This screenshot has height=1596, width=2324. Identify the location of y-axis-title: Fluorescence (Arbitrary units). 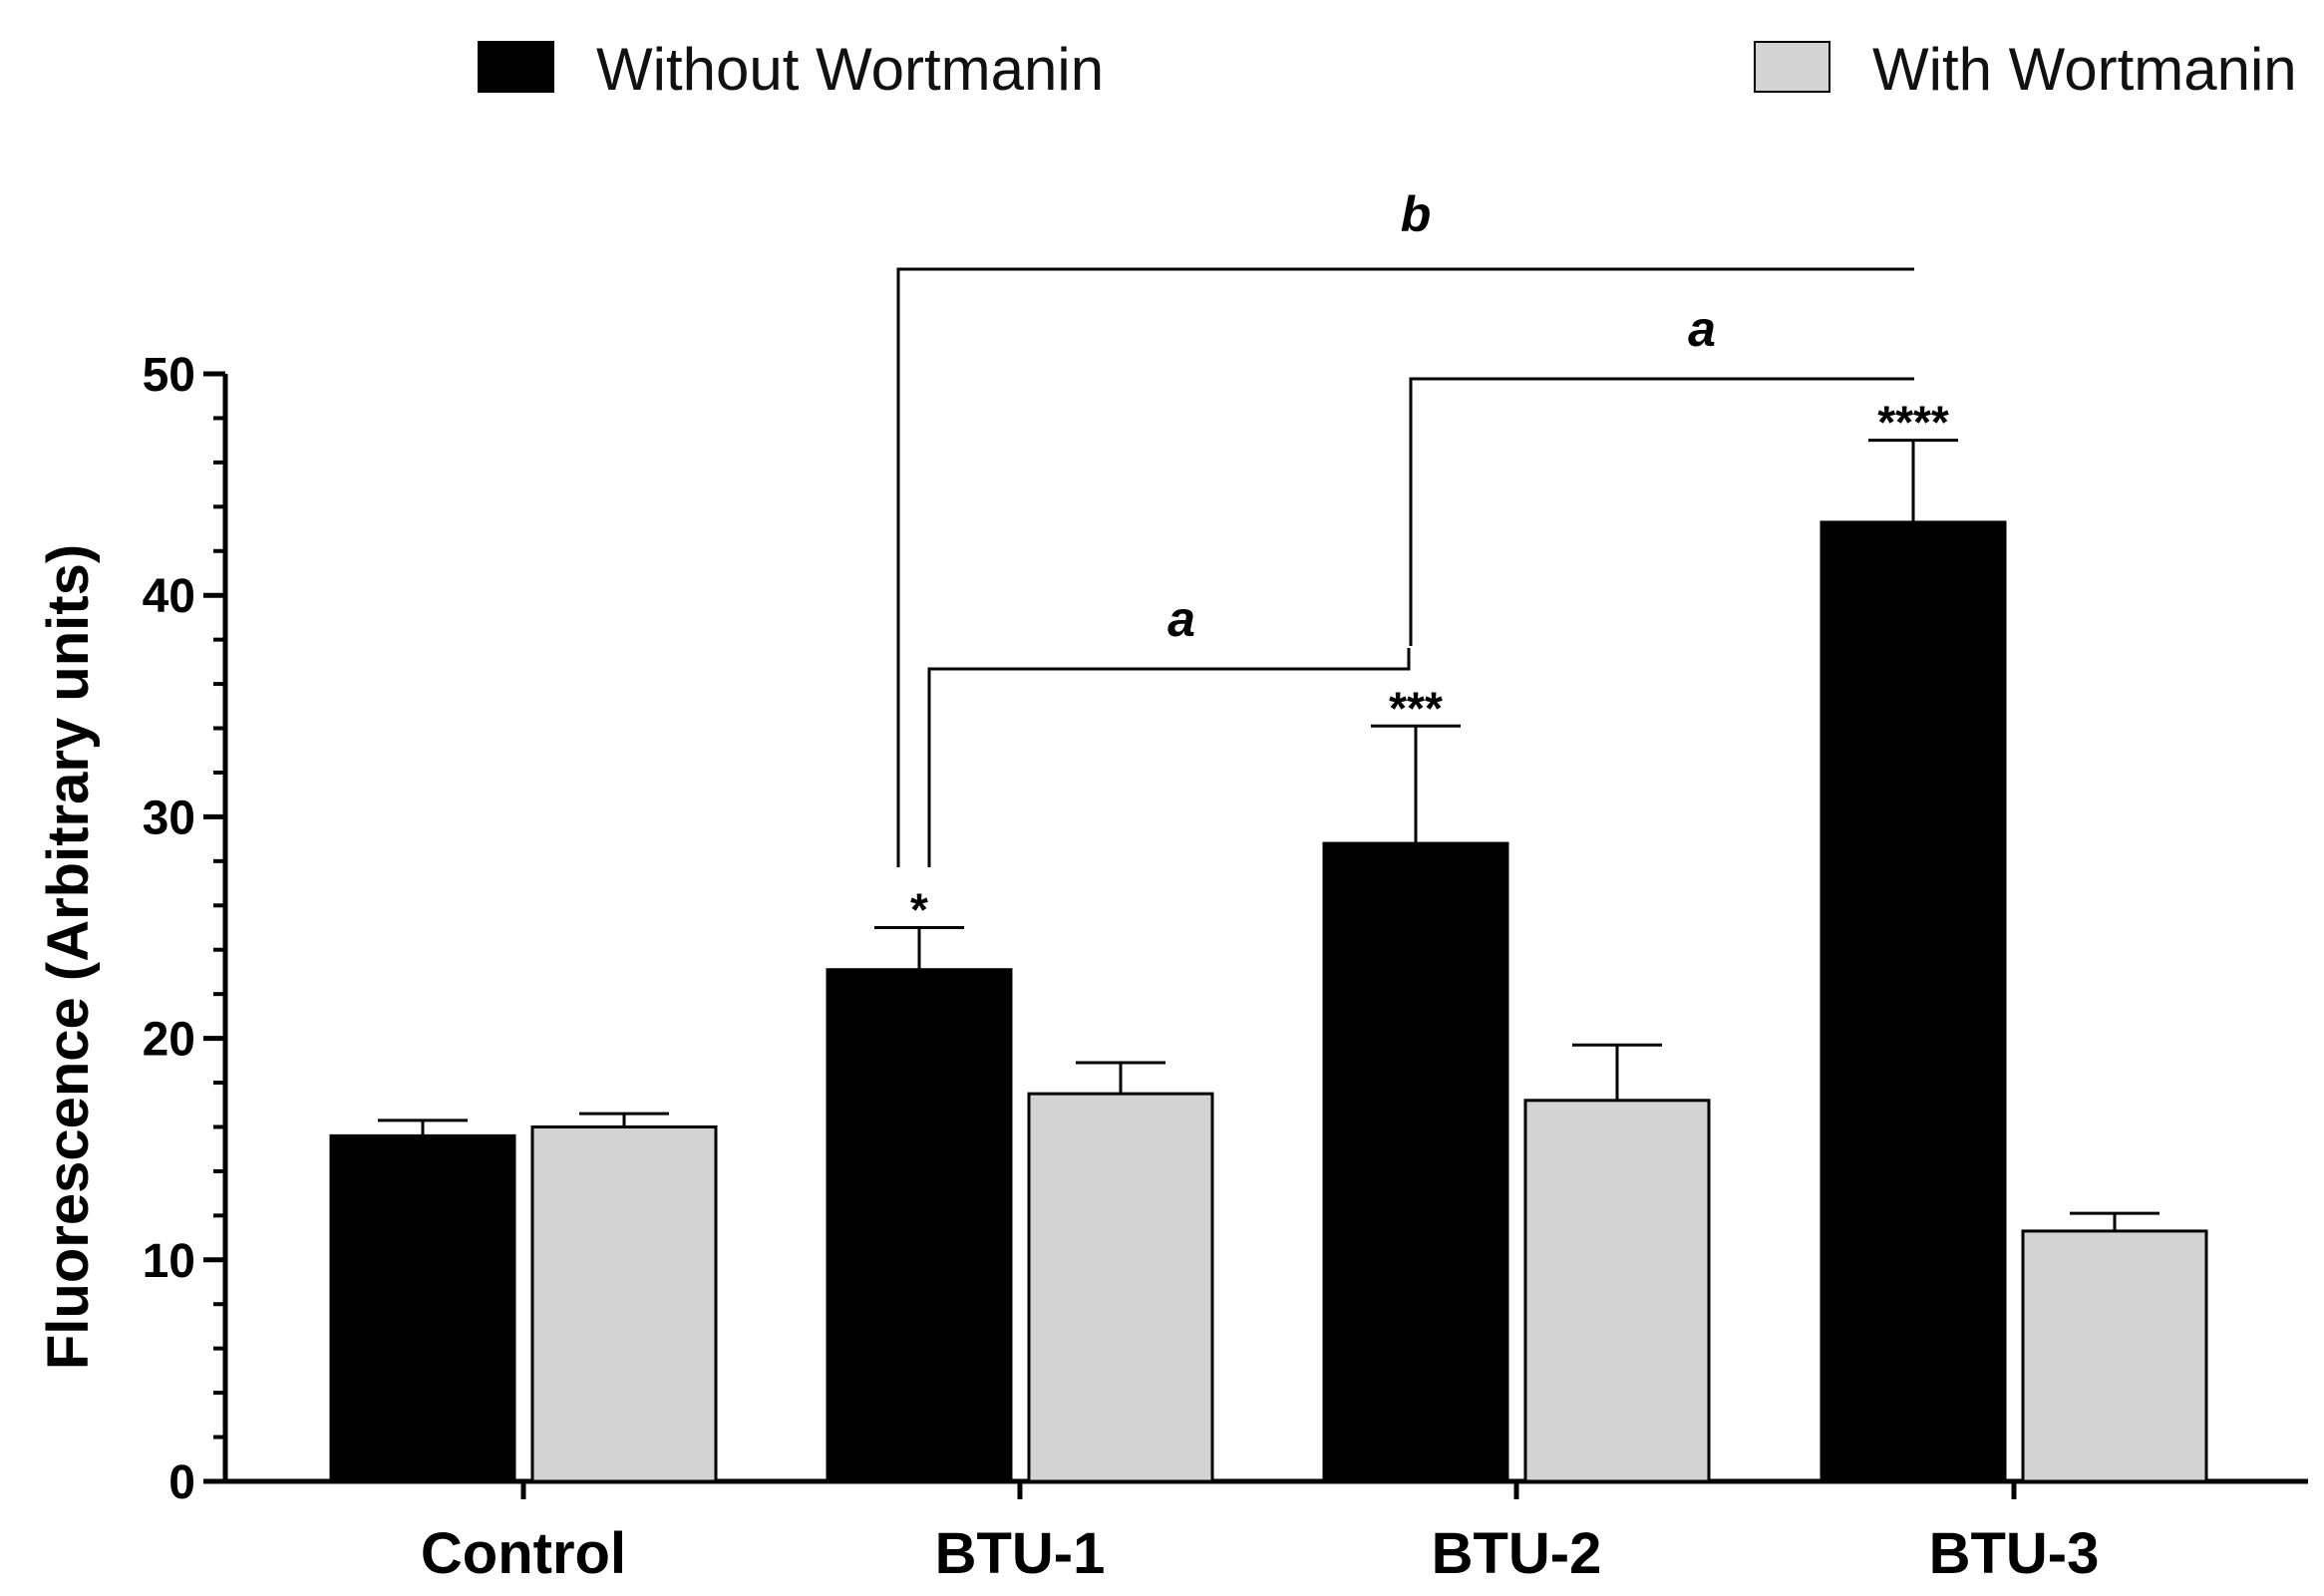
(68, 957).